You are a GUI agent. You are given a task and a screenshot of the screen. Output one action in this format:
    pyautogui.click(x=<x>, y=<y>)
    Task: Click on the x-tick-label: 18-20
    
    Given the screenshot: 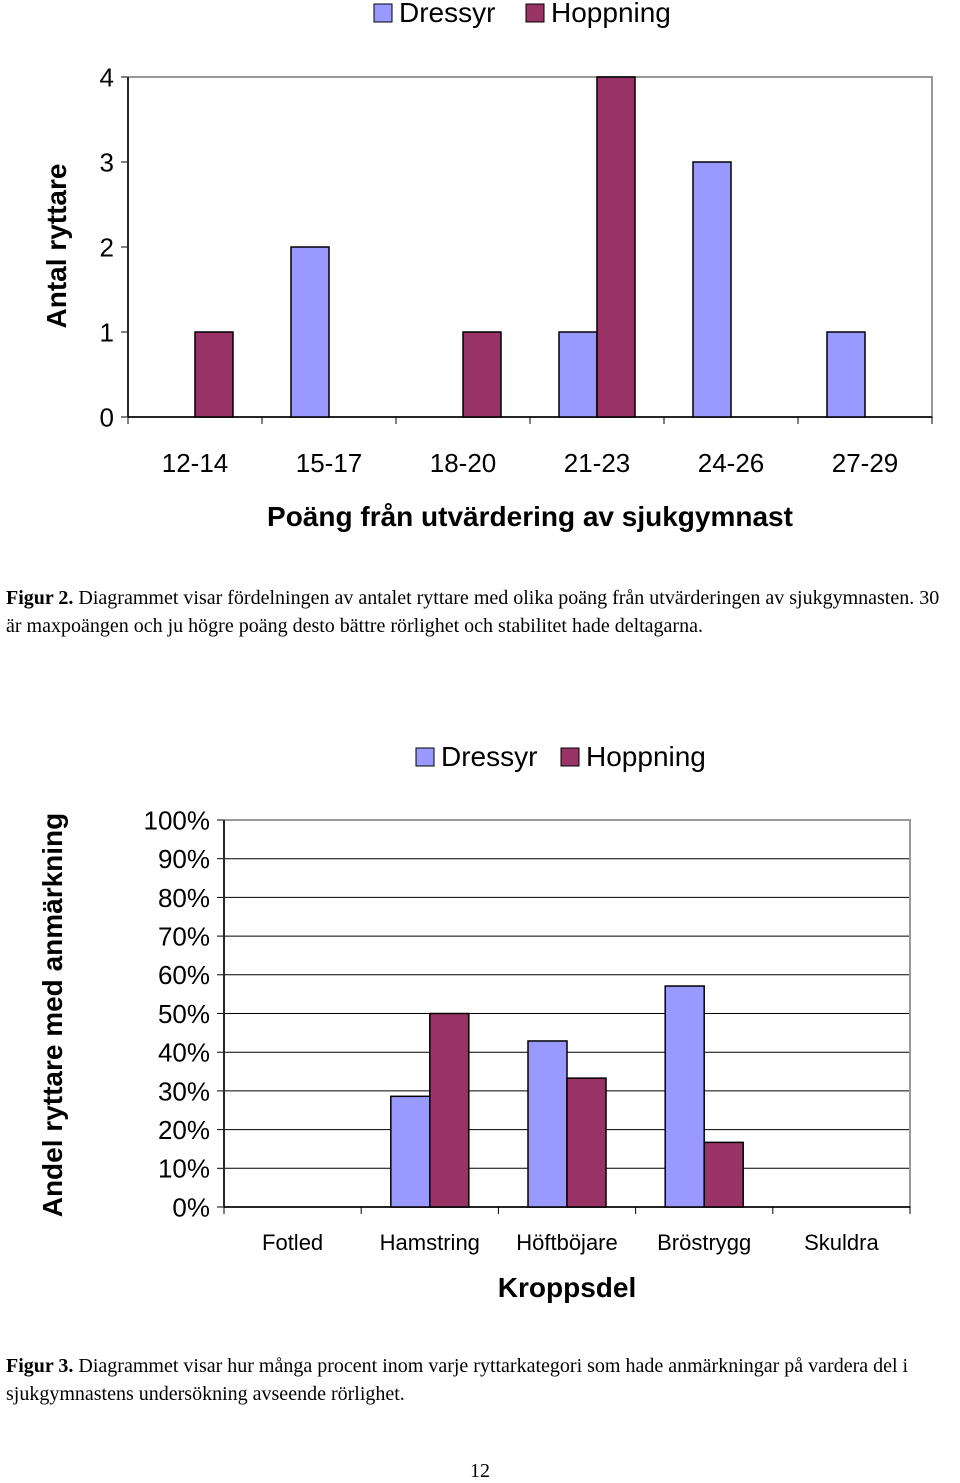 What is the action you would take?
    pyautogui.click(x=463, y=463)
    